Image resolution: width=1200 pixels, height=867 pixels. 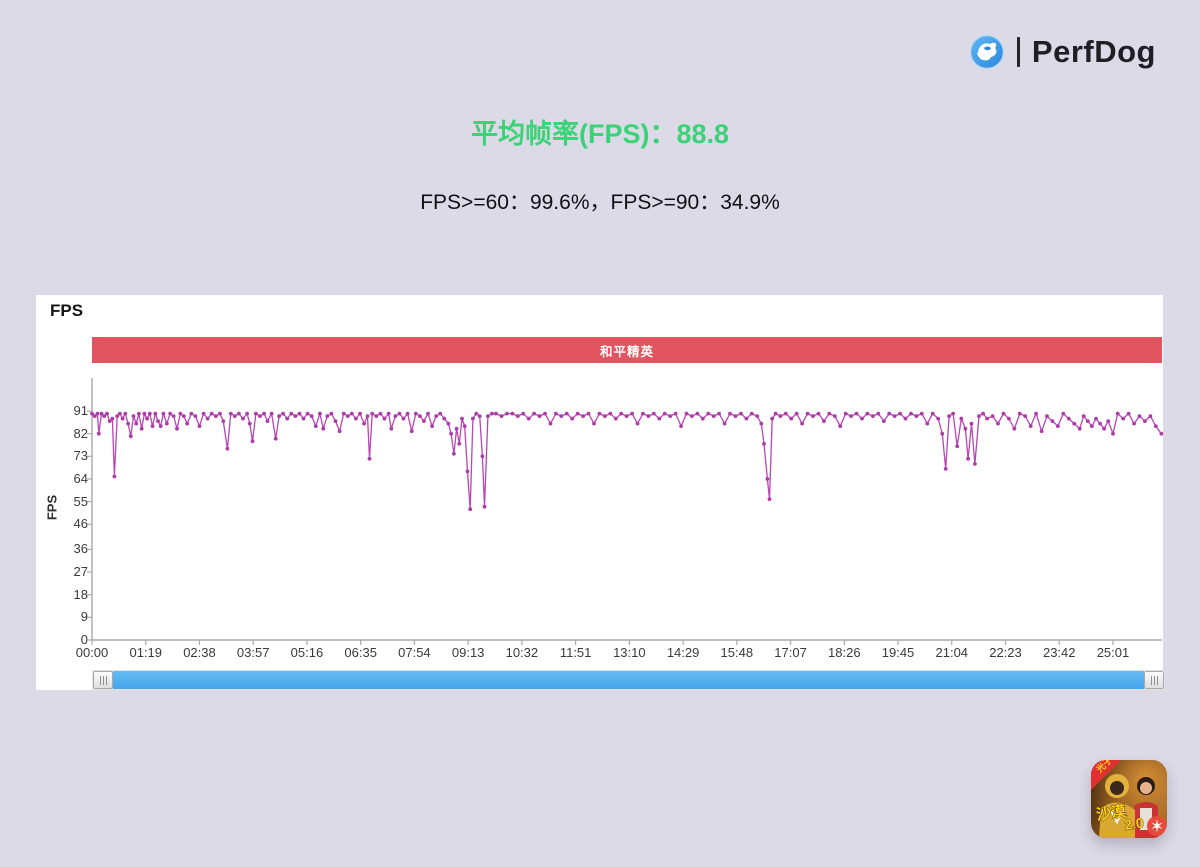 I want to click on y-tick-label: 18, so click(x=80, y=594).